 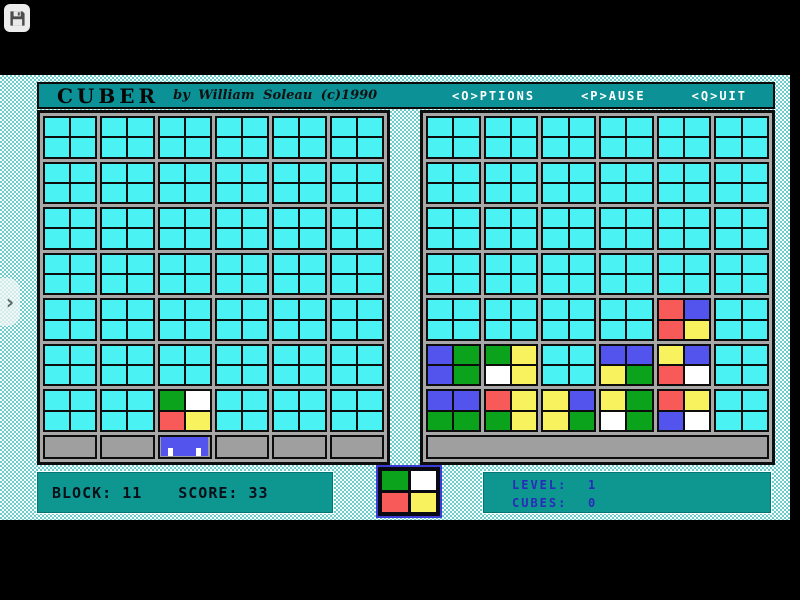 I want to click on pusher-gap, so click(x=199, y=452).